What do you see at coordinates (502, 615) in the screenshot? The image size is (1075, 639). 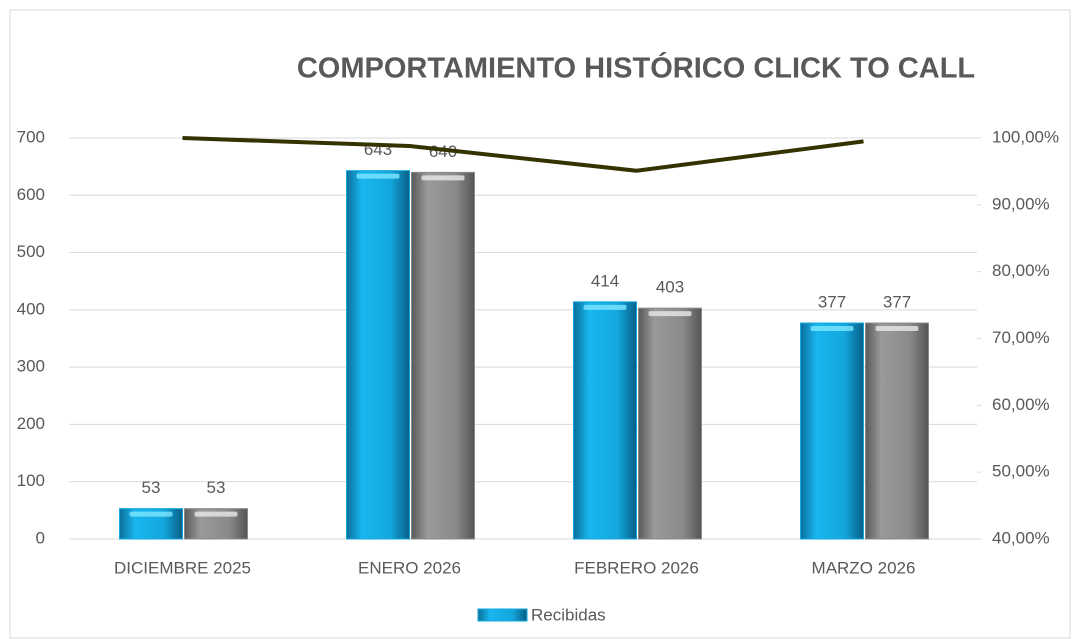 I see `legend-swatch` at bounding box center [502, 615].